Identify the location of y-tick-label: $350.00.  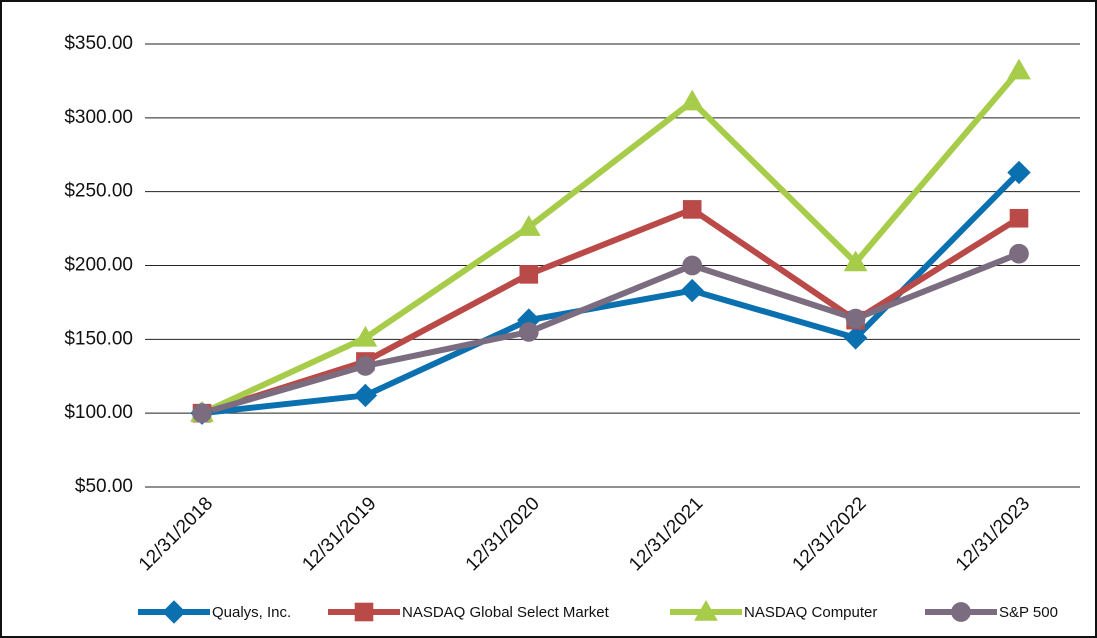
(98, 43).